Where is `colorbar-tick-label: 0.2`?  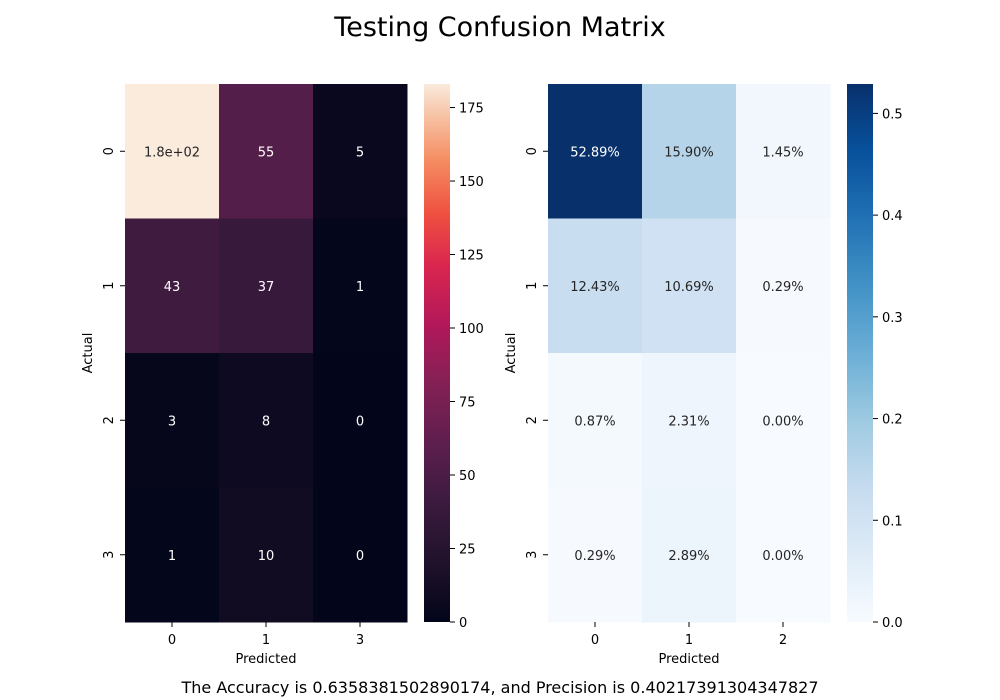
colorbar-tick-label: 0.2 is located at coordinates (892, 420).